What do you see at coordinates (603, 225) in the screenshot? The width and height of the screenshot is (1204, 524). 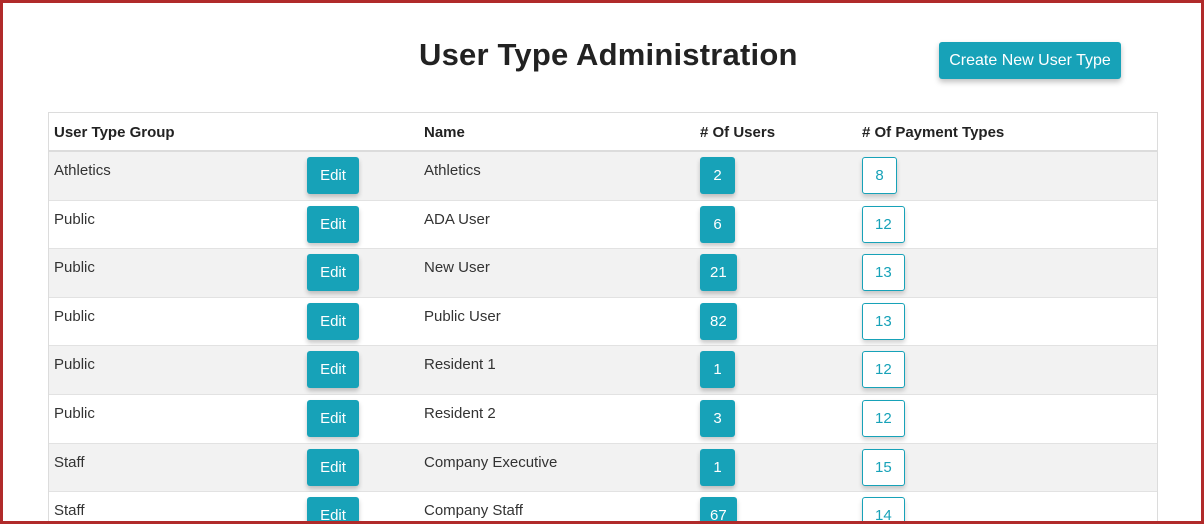 I see `table-row: Public Edit ADA User 6 12` at bounding box center [603, 225].